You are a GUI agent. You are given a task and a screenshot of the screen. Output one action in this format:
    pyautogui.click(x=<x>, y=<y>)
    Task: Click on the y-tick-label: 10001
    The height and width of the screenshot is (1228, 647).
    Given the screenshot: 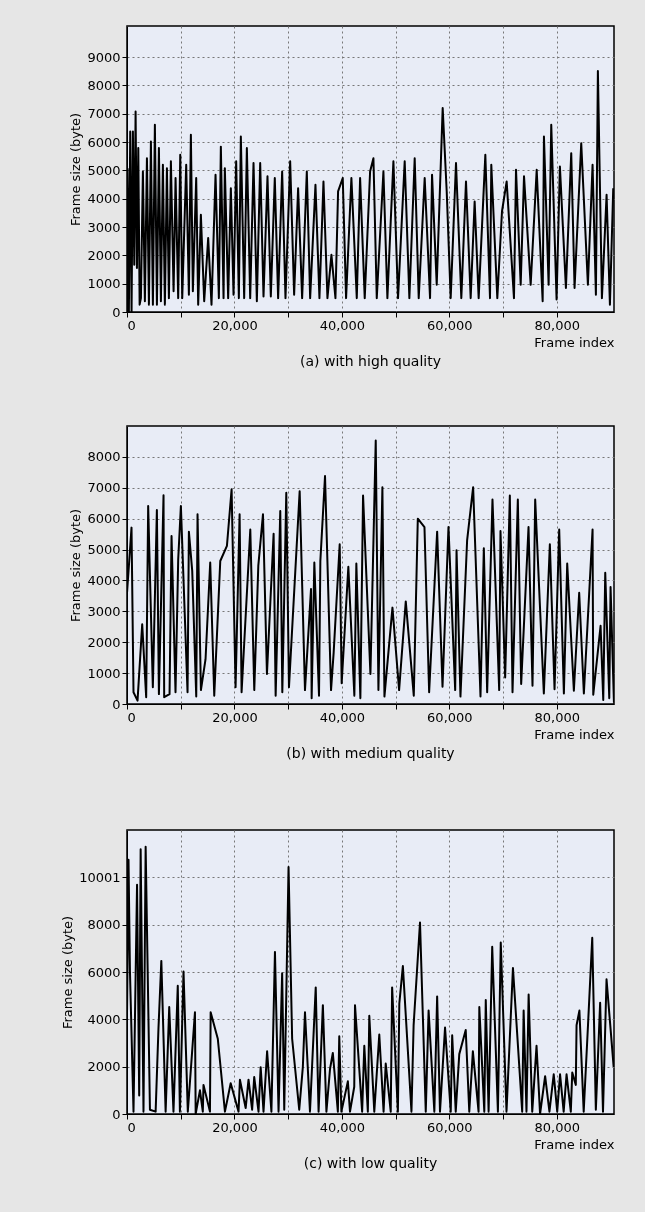 What is the action you would take?
    pyautogui.click(x=100, y=877)
    